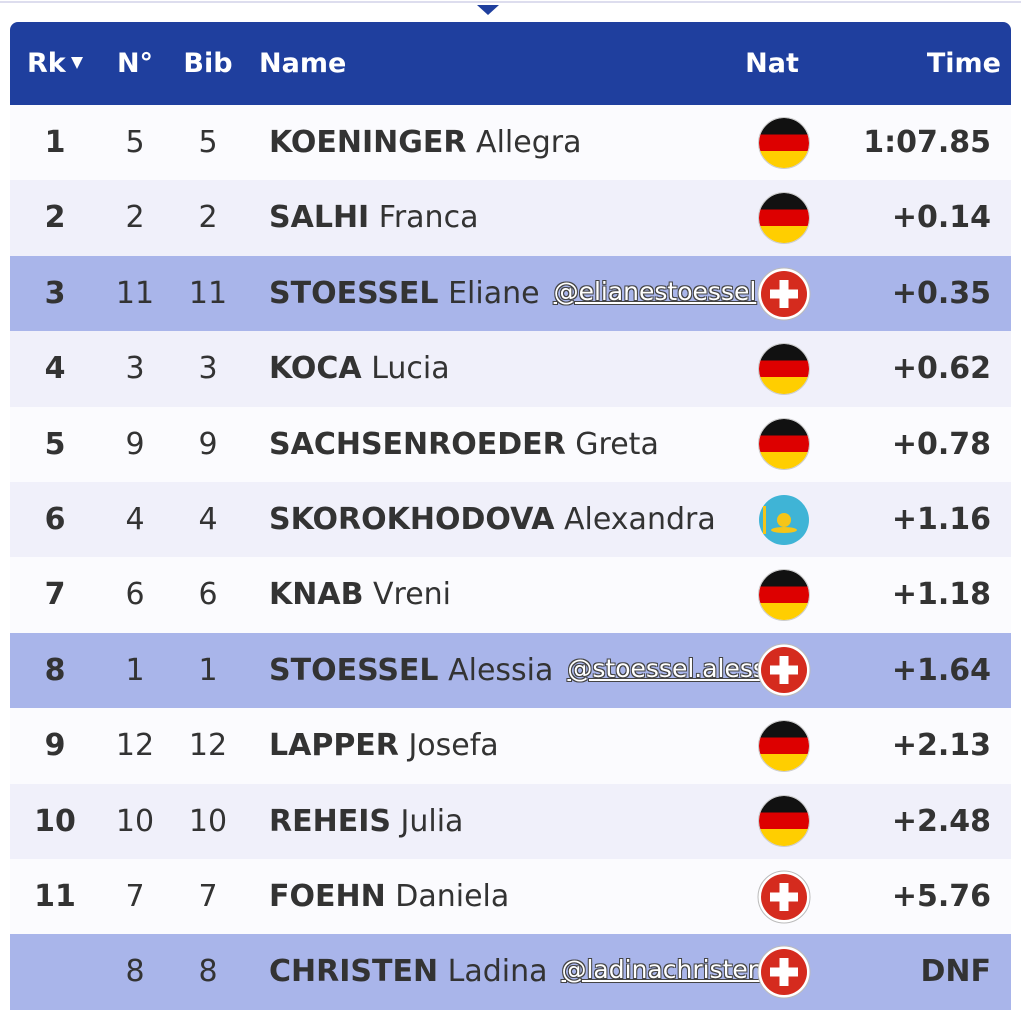 This screenshot has height=1024, width=1021. I want to click on first-name: Ladina, so click(497, 972).